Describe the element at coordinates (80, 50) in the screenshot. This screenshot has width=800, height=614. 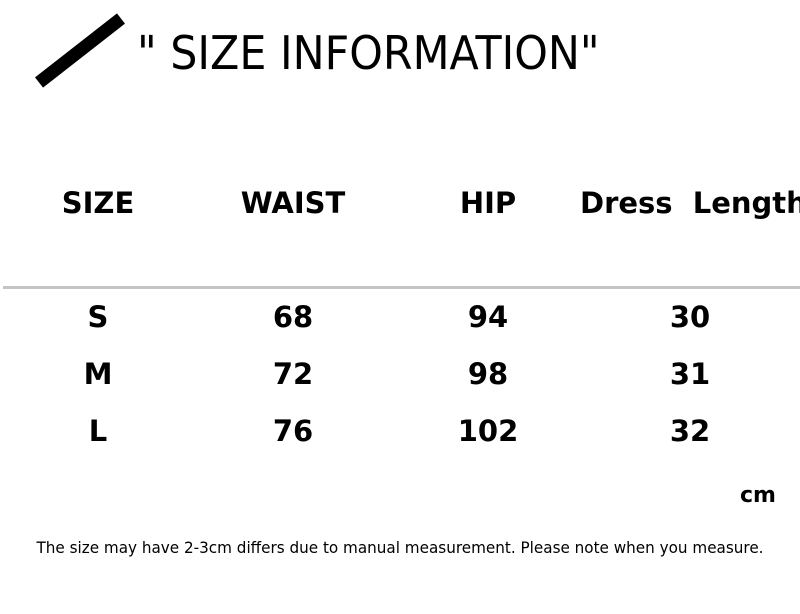
I see `slash-decoration-icon` at that location.